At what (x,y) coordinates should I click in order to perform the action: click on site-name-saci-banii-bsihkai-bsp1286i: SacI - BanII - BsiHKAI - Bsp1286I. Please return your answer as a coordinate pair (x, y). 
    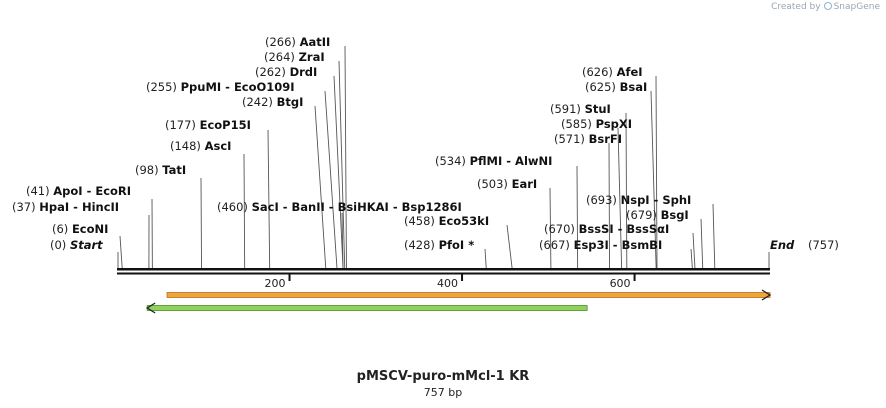
    Looking at the image, I should click on (357, 207).